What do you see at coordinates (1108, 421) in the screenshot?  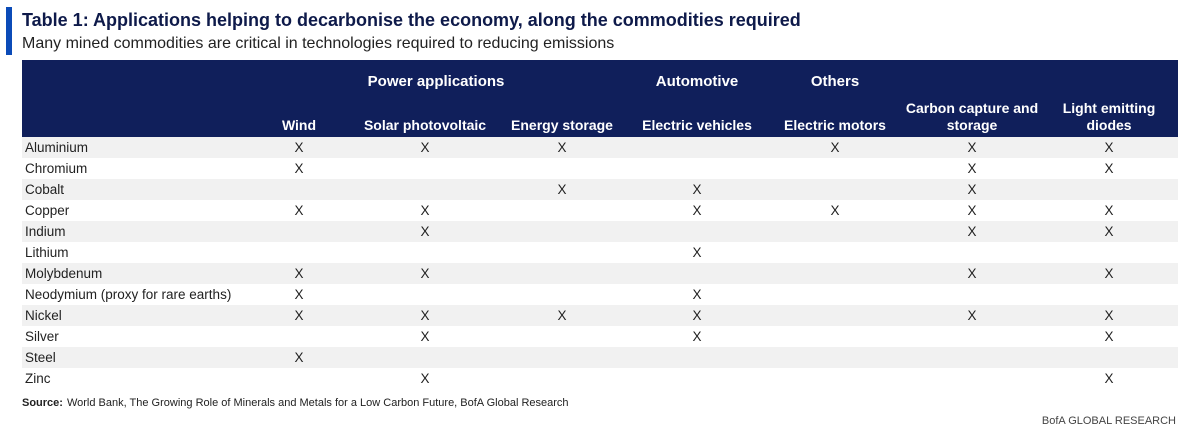 I see `brand-label: BofA GLOBAL RESEARCH` at bounding box center [1108, 421].